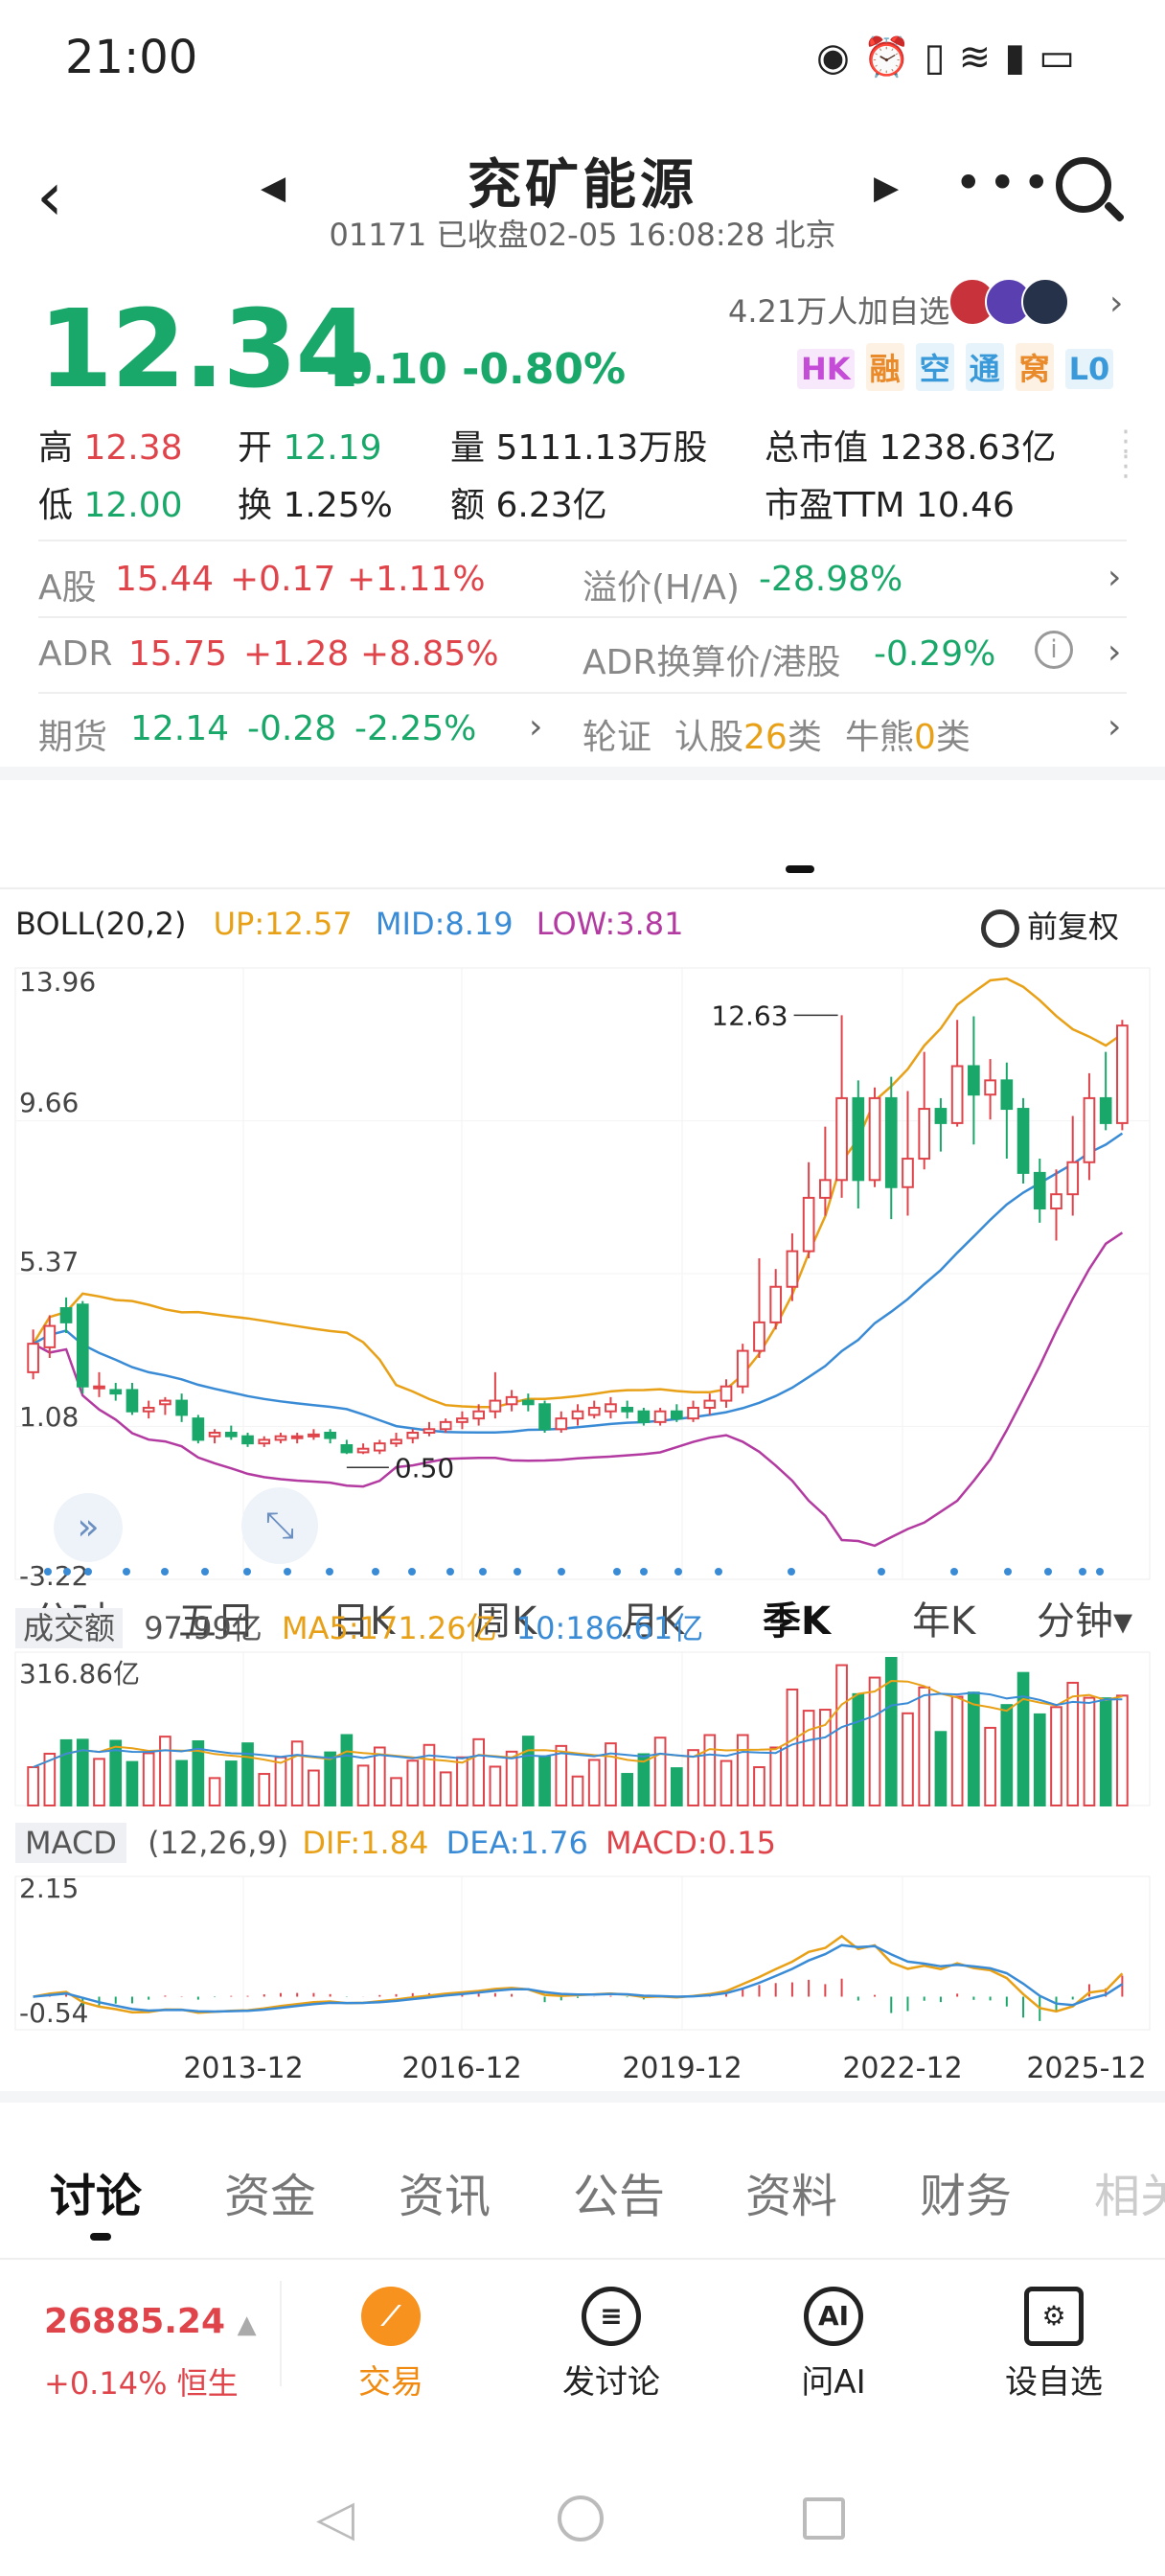 This screenshot has width=1165, height=2576. I want to click on volume-label: 成交额, so click(69, 1628).